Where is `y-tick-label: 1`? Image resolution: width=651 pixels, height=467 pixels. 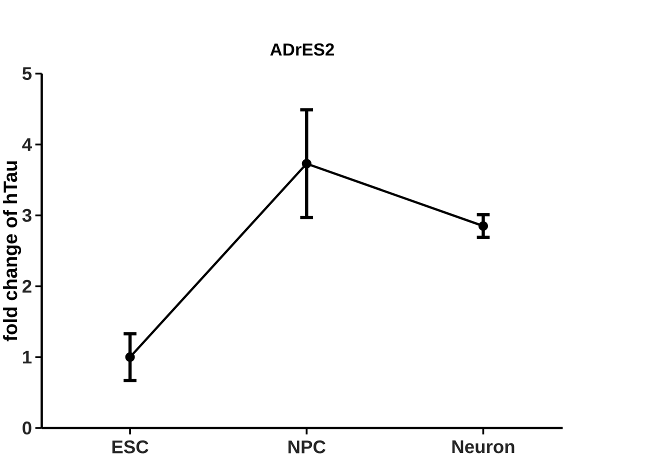
y-tick-label: 1 is located at coordinates (27, 357).